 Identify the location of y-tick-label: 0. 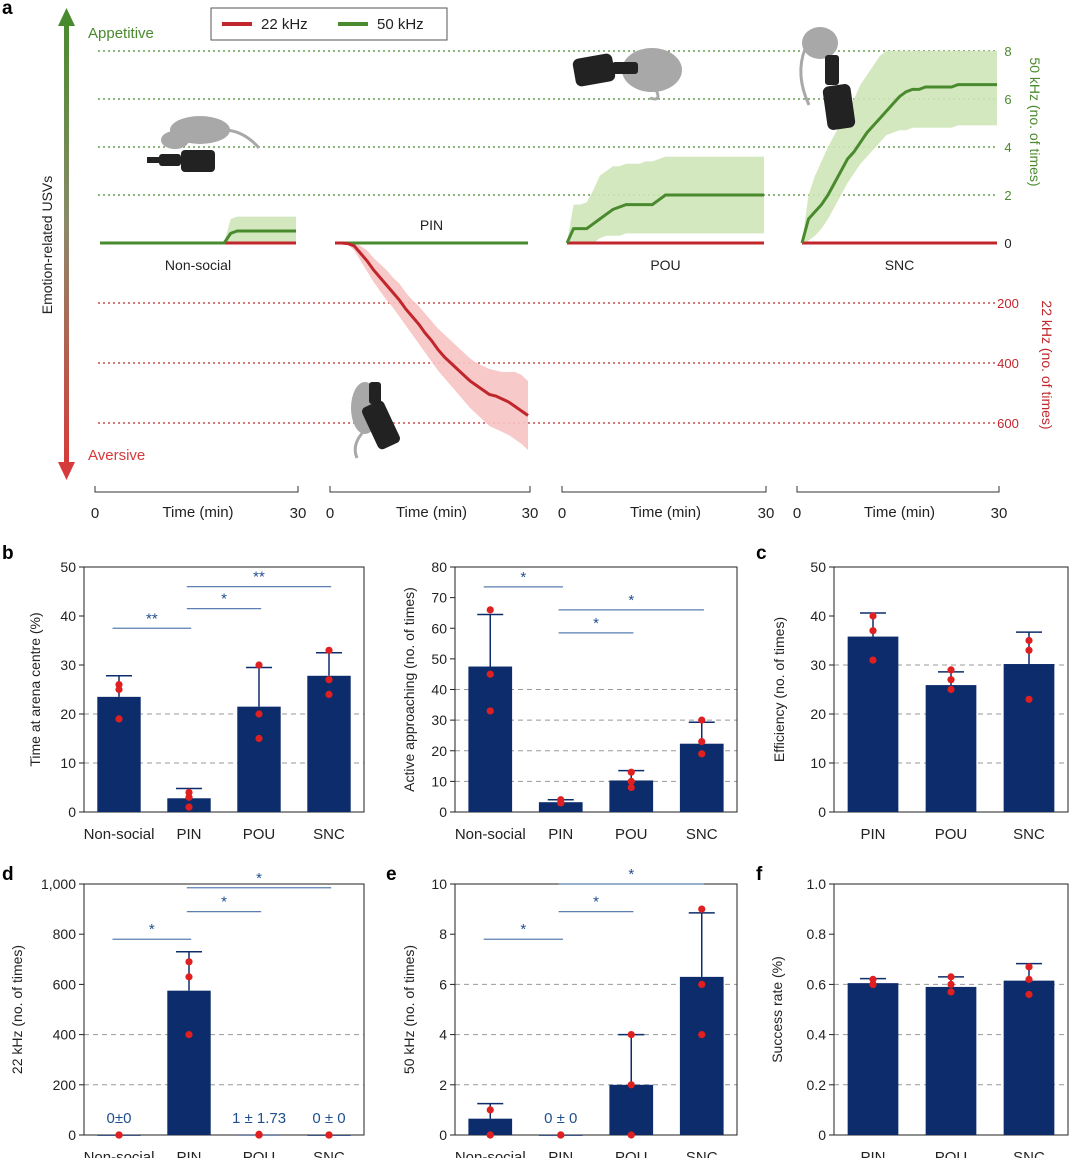
(822, 812).